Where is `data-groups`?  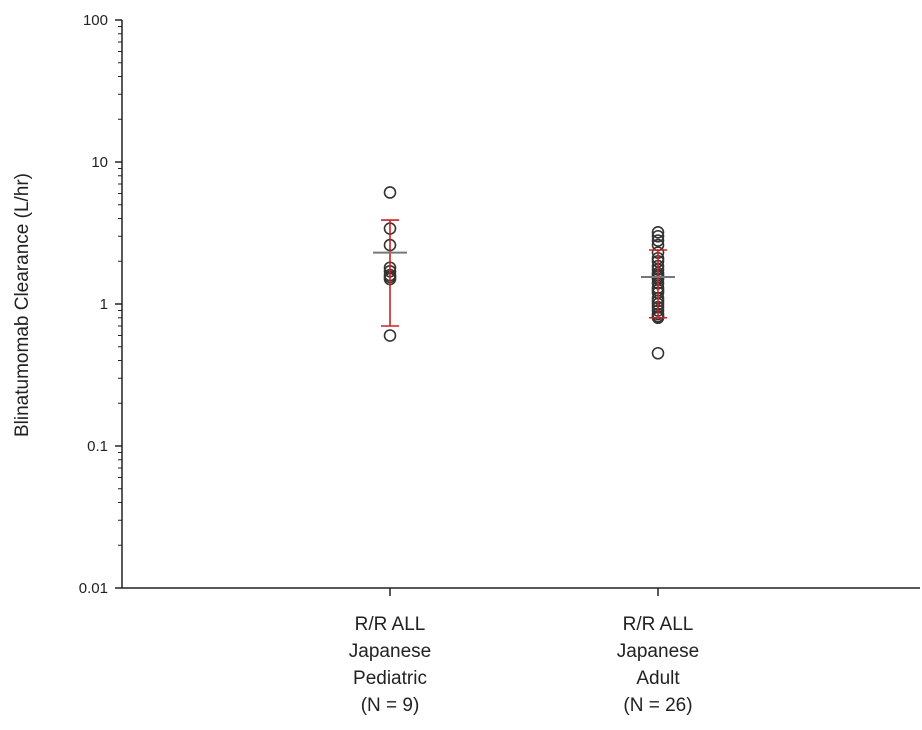
data-groups is located at coordinates (524, 273).